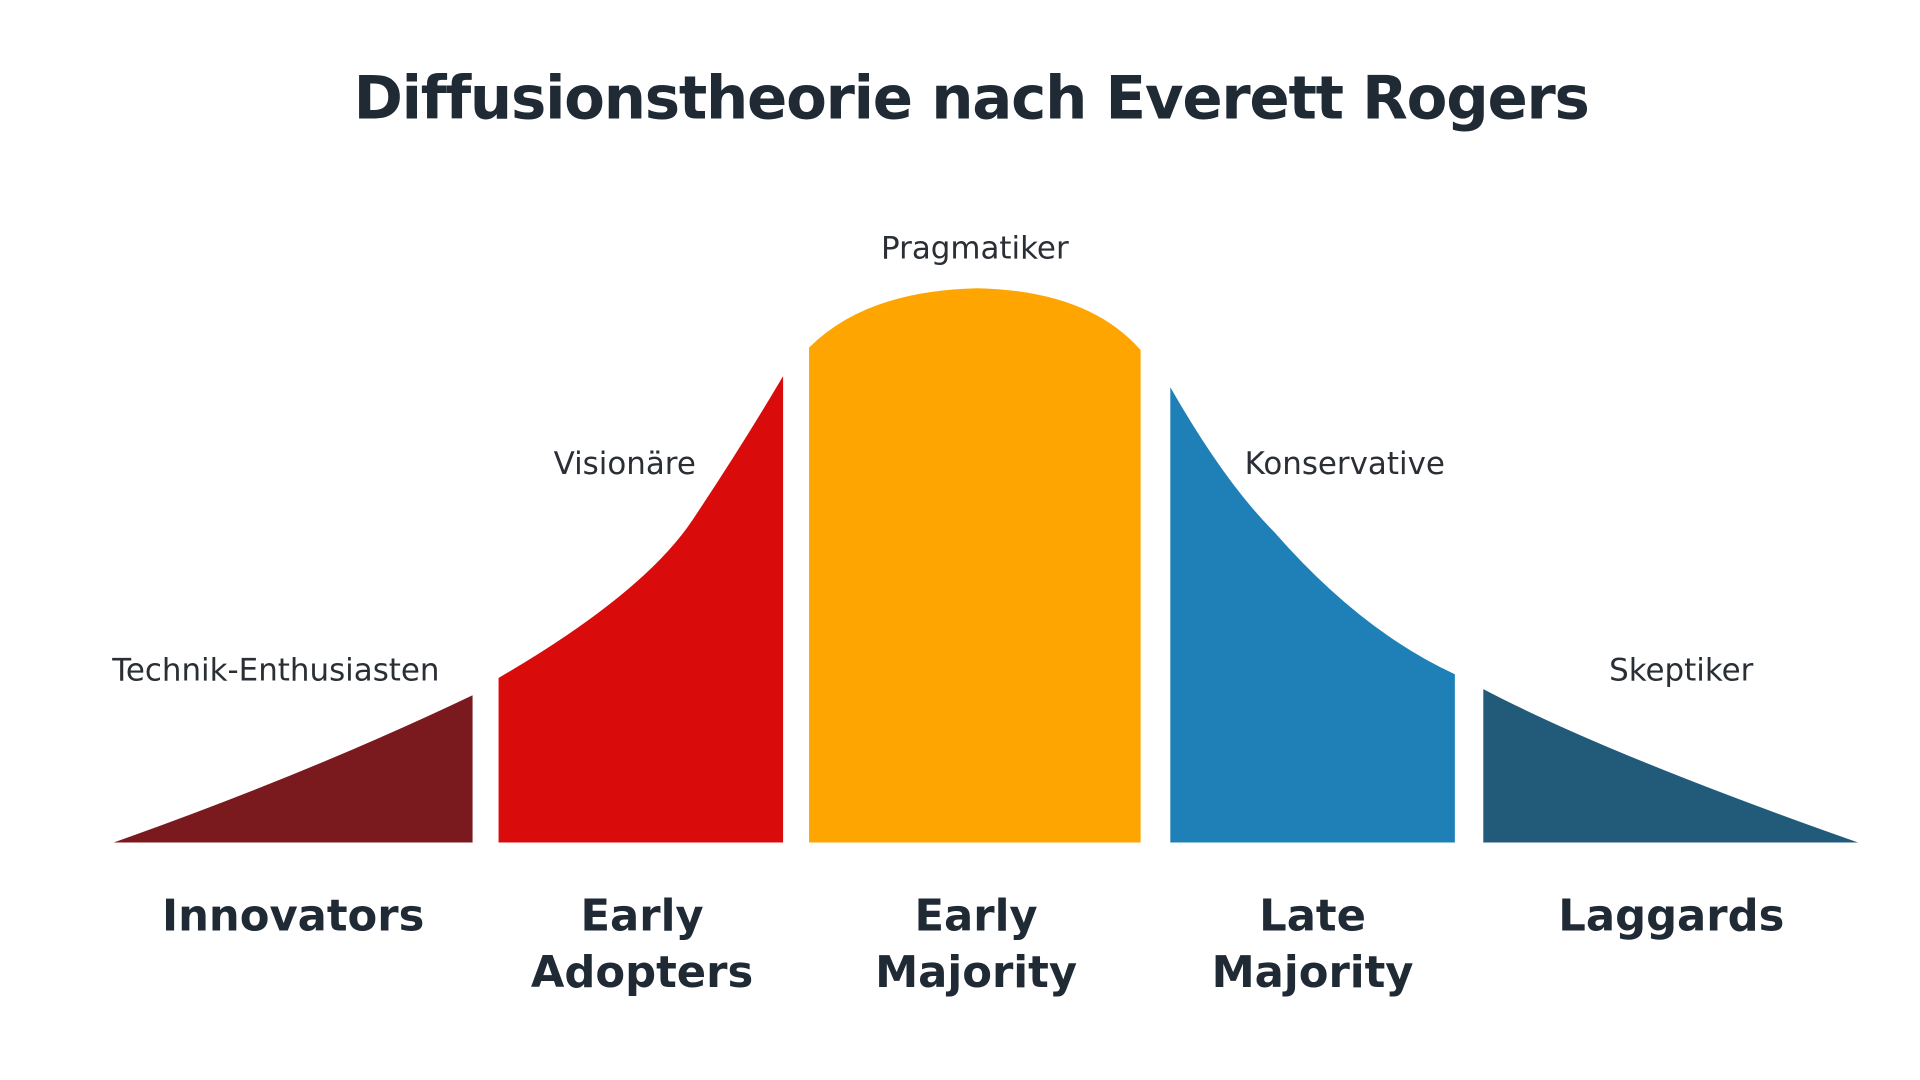  What do you see at coordinates (642, 973) in the screenshot?
I see `segment-name: Adopters` at bounding box center [642, 973].